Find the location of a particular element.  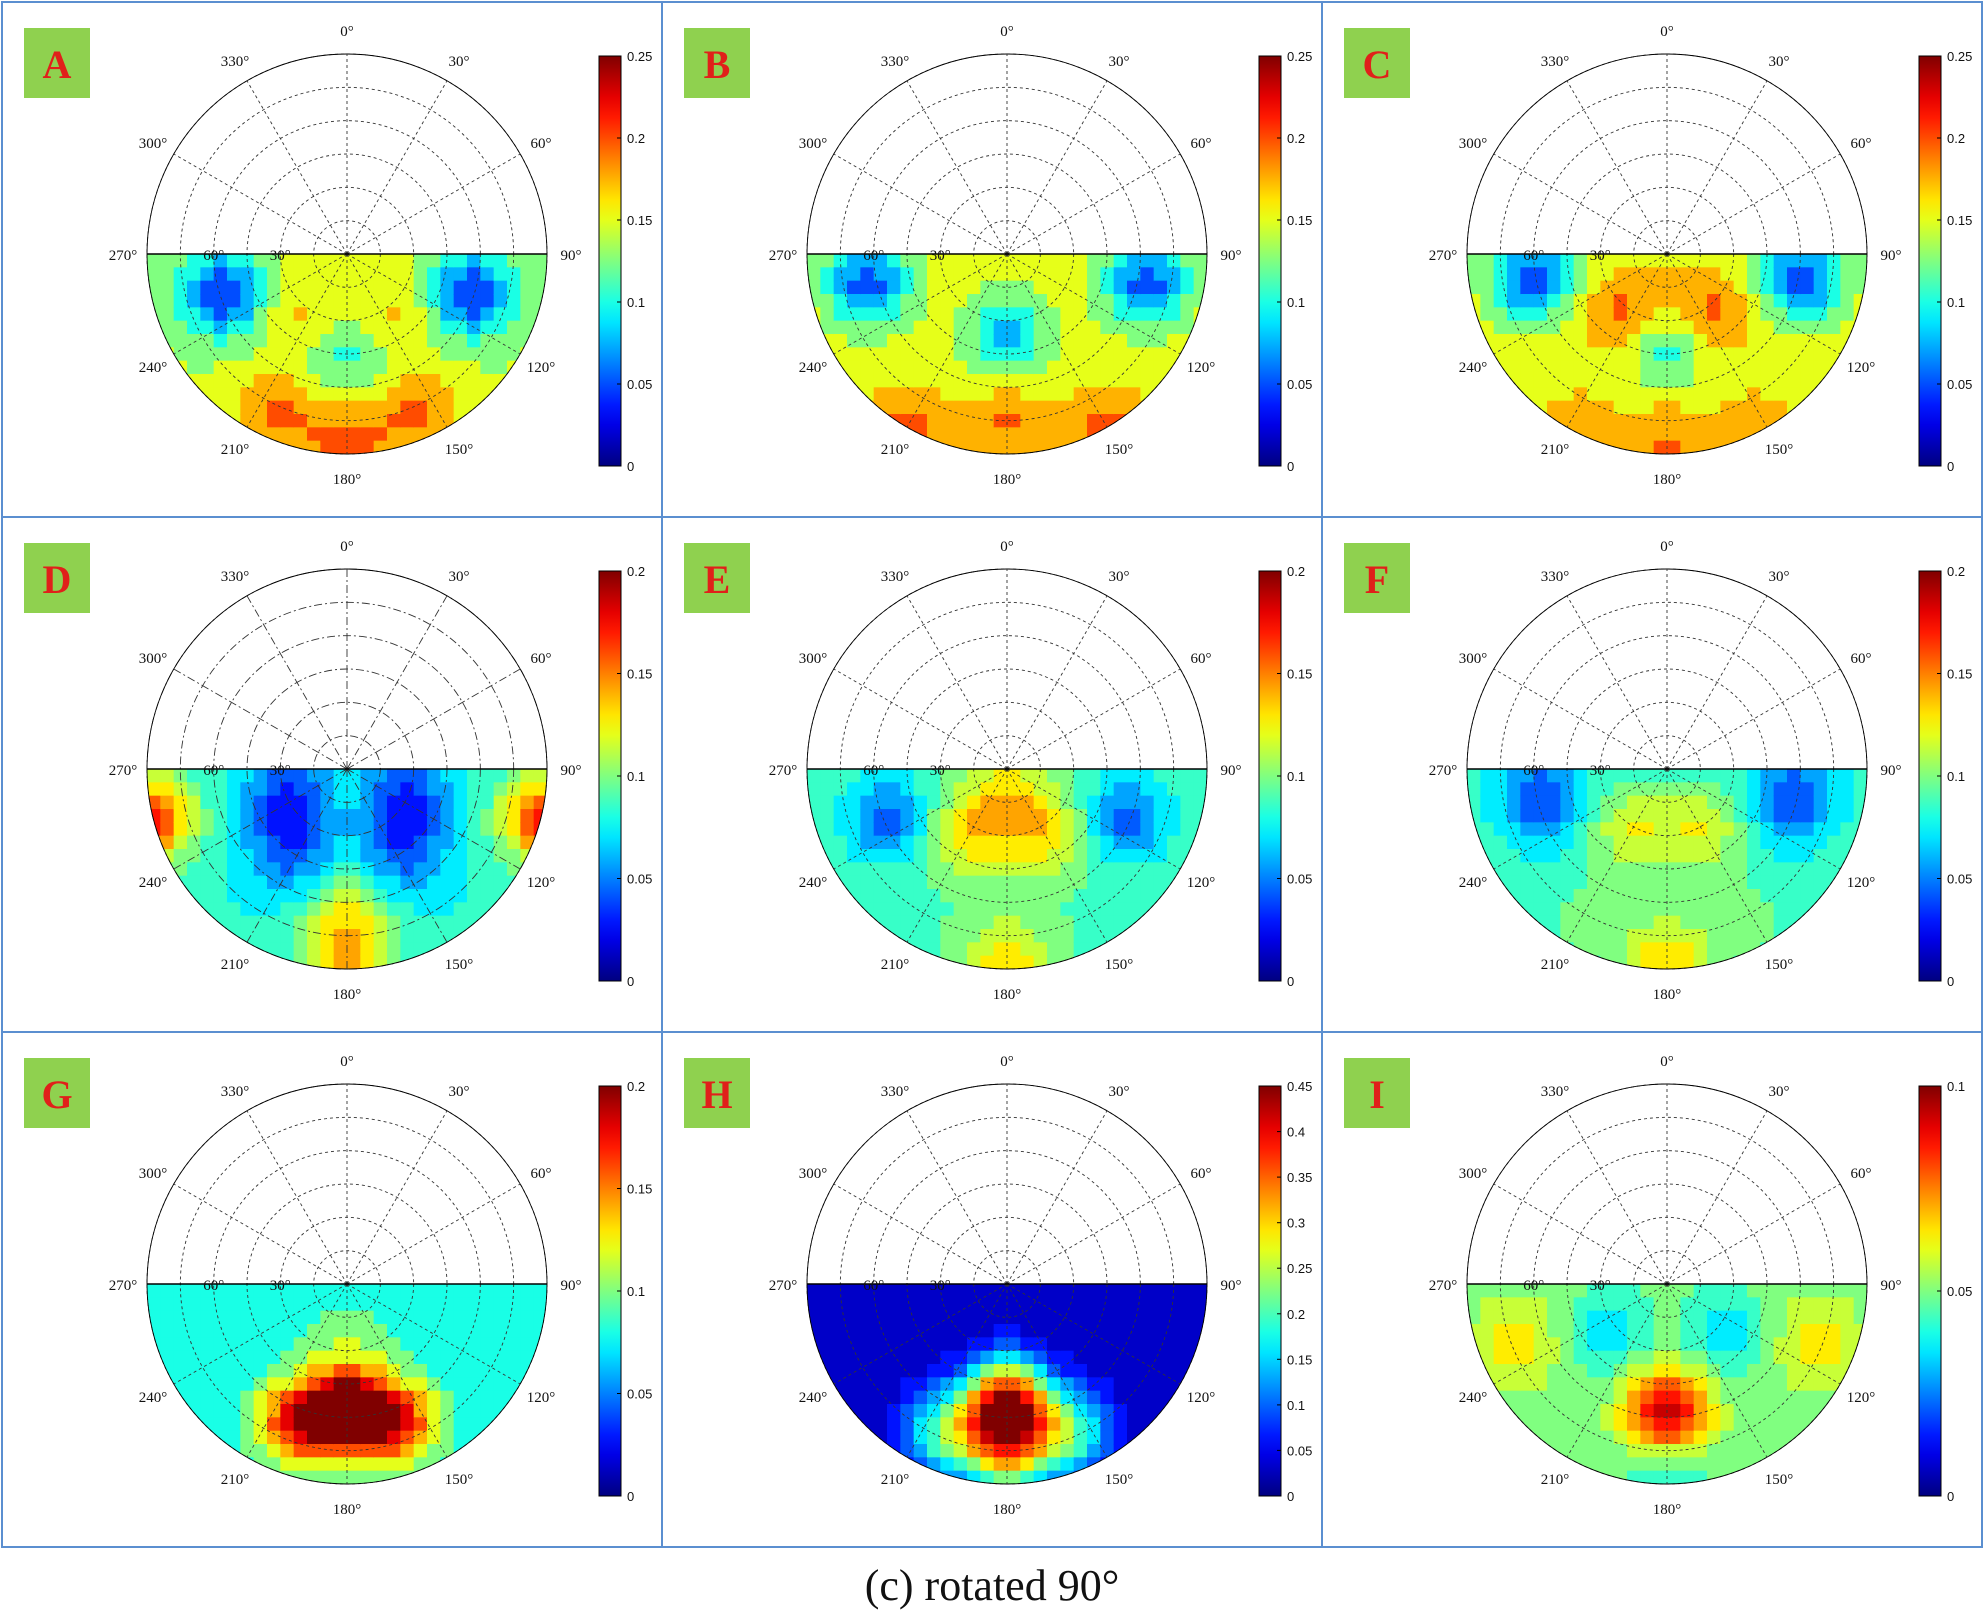

polar-spoke is located at coordinates (433, 719).